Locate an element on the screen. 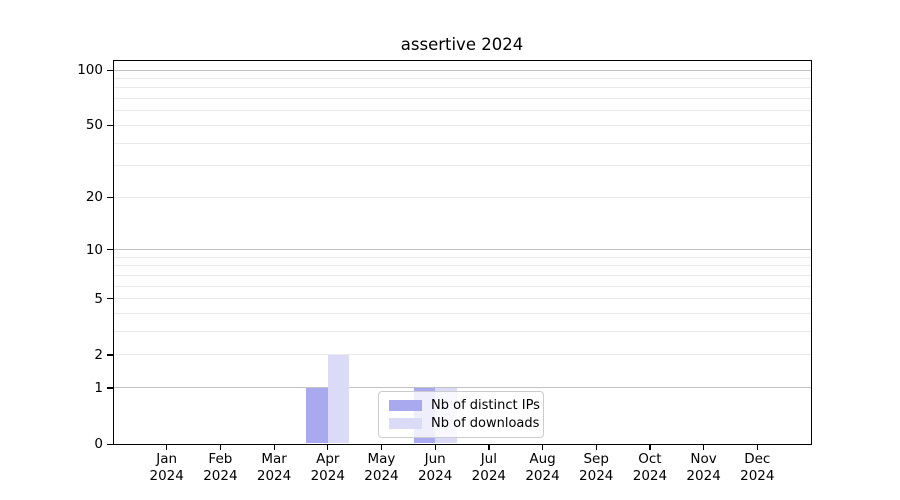 The height and width of the screenshot is (500, 900). legend-swatch-downloads-icon is located at coordinates (405, 423).